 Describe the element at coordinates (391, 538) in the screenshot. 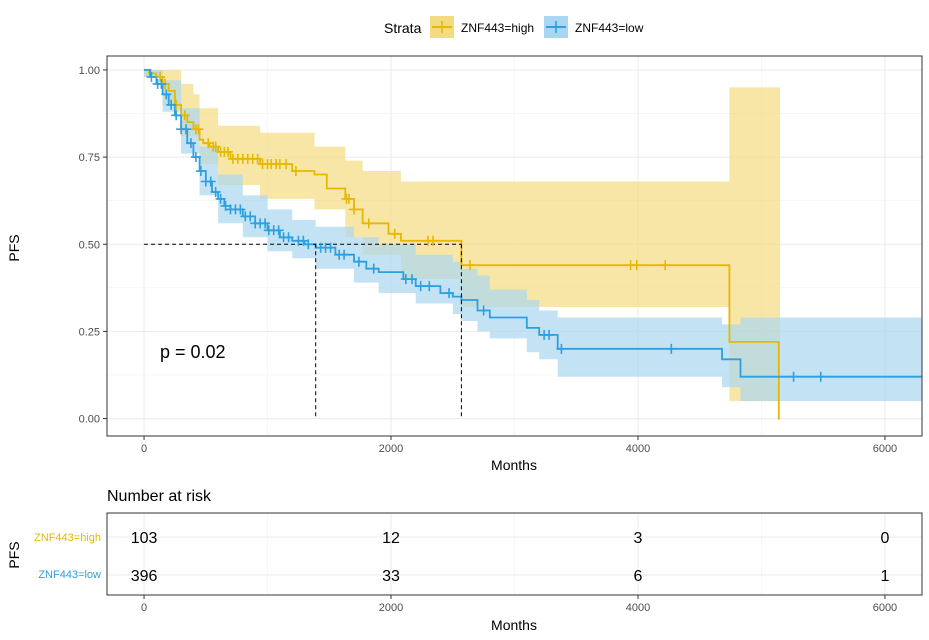

I see `risk-value: 12` at that location.